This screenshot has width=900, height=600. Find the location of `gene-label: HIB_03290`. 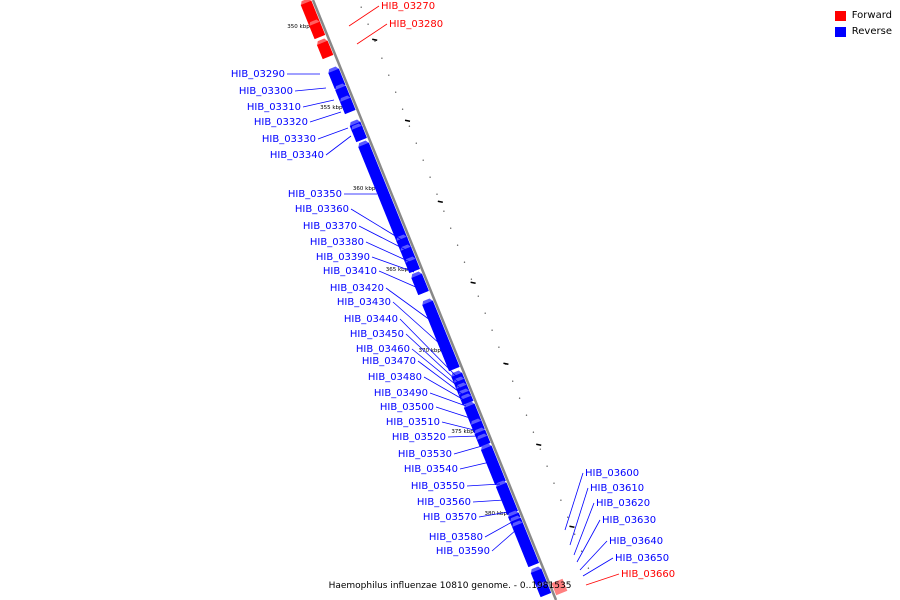

gene-label: HIB_03290 is located at coordinates (258, 74).